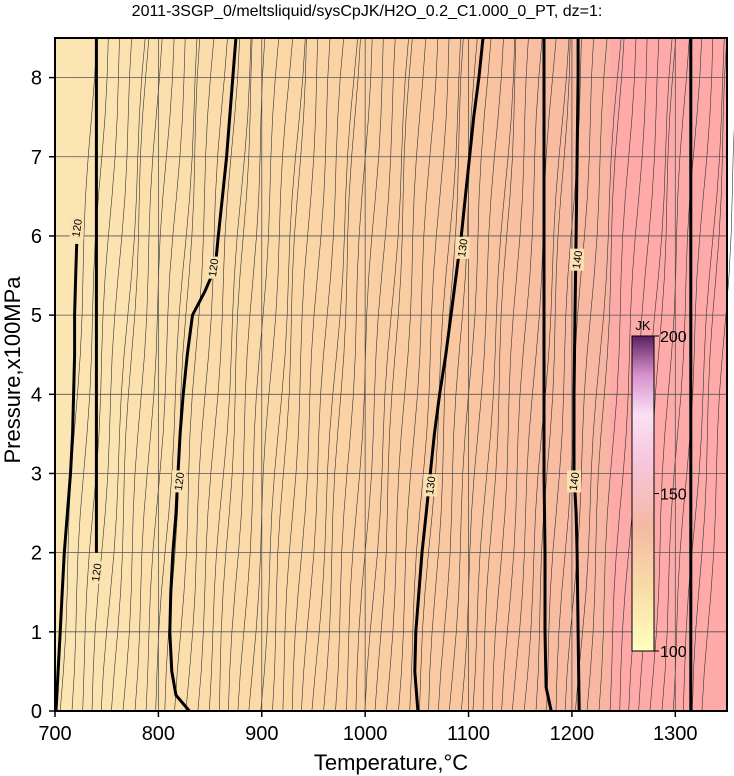 Image resolution: width=734 pixels, height=776 pixels. Describe the element at coordinates (12, 370) in the screenshot. I see `y-axis-label: Pressure,x100MPa` at that location.